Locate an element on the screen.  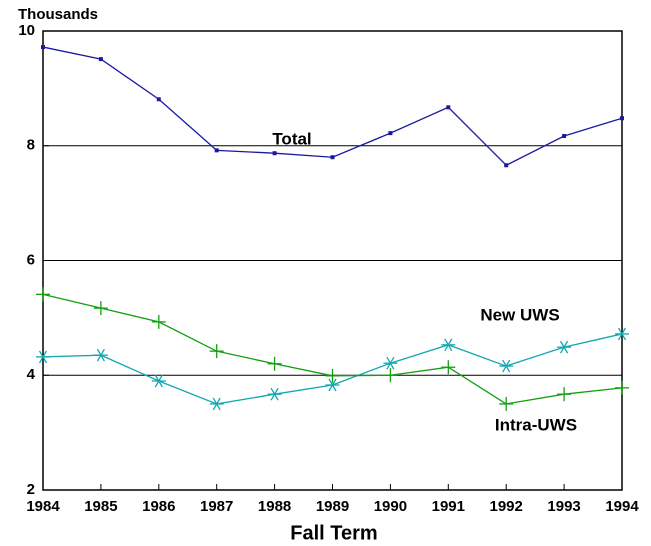
x-tick-label: 1988 is located at coordinates (274, 506).